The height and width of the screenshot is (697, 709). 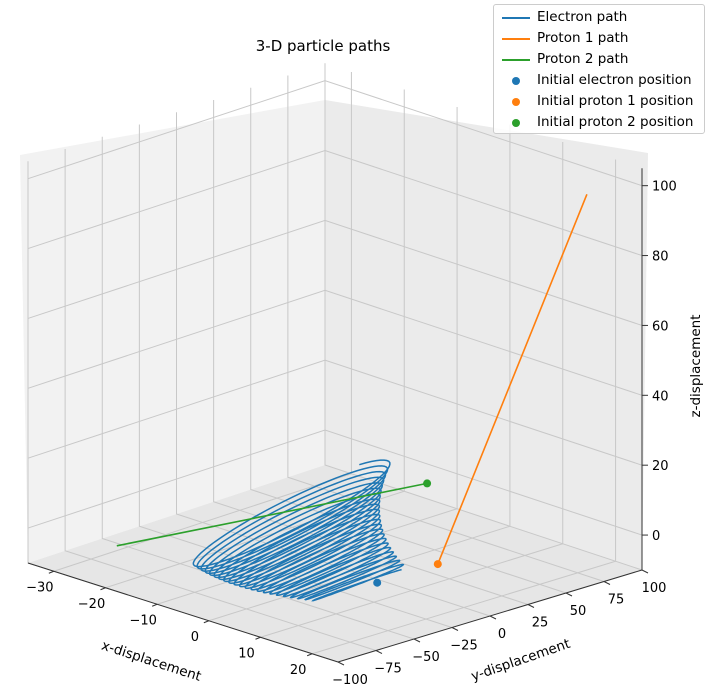 What do you see at coordinates (660, 466) in the screenshot?
I see `z-tick-label: 20` at bounding box center [660, 466].